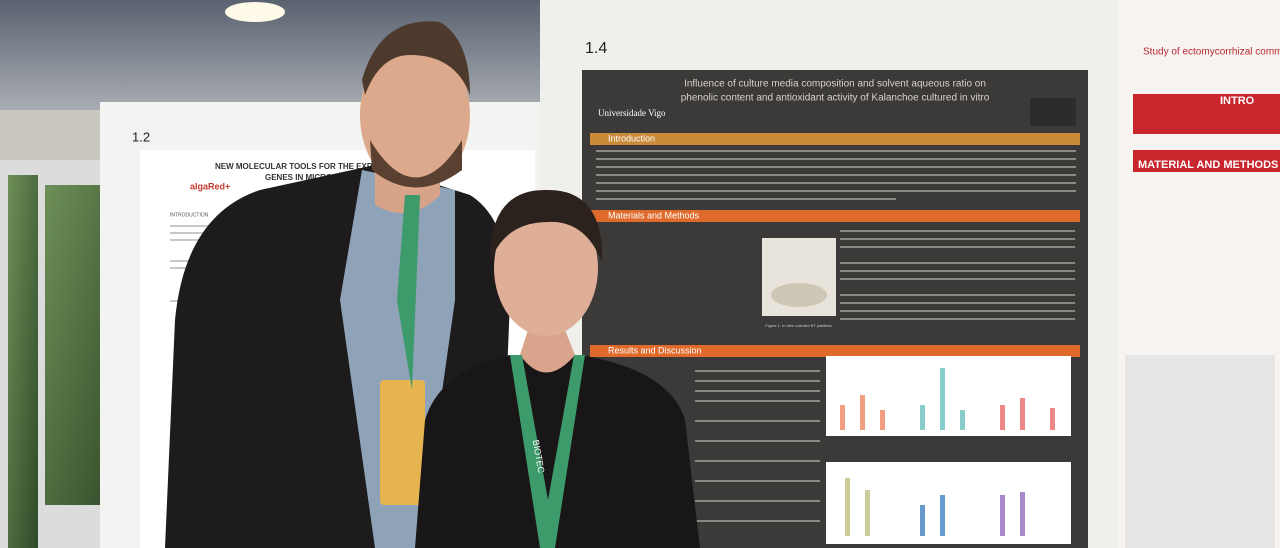 The height and width of the screenshot is (548, 1280). What do you see at coordinates (255, 12) in the screenshot?
I see `ceiling-light` at bounding box center [255, 12].